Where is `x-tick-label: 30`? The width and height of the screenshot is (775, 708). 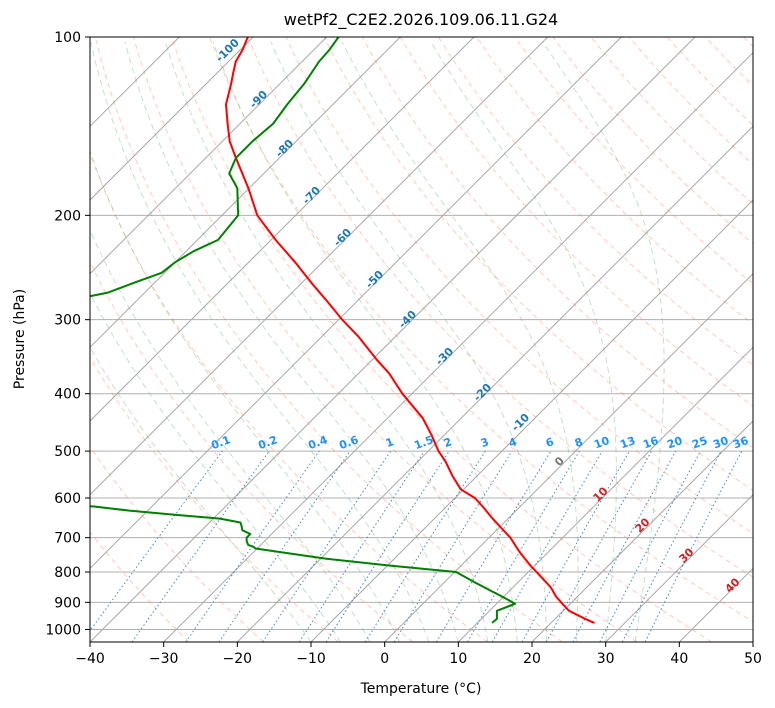 x-tick-label: 30 is located at coordinates (606, 659).